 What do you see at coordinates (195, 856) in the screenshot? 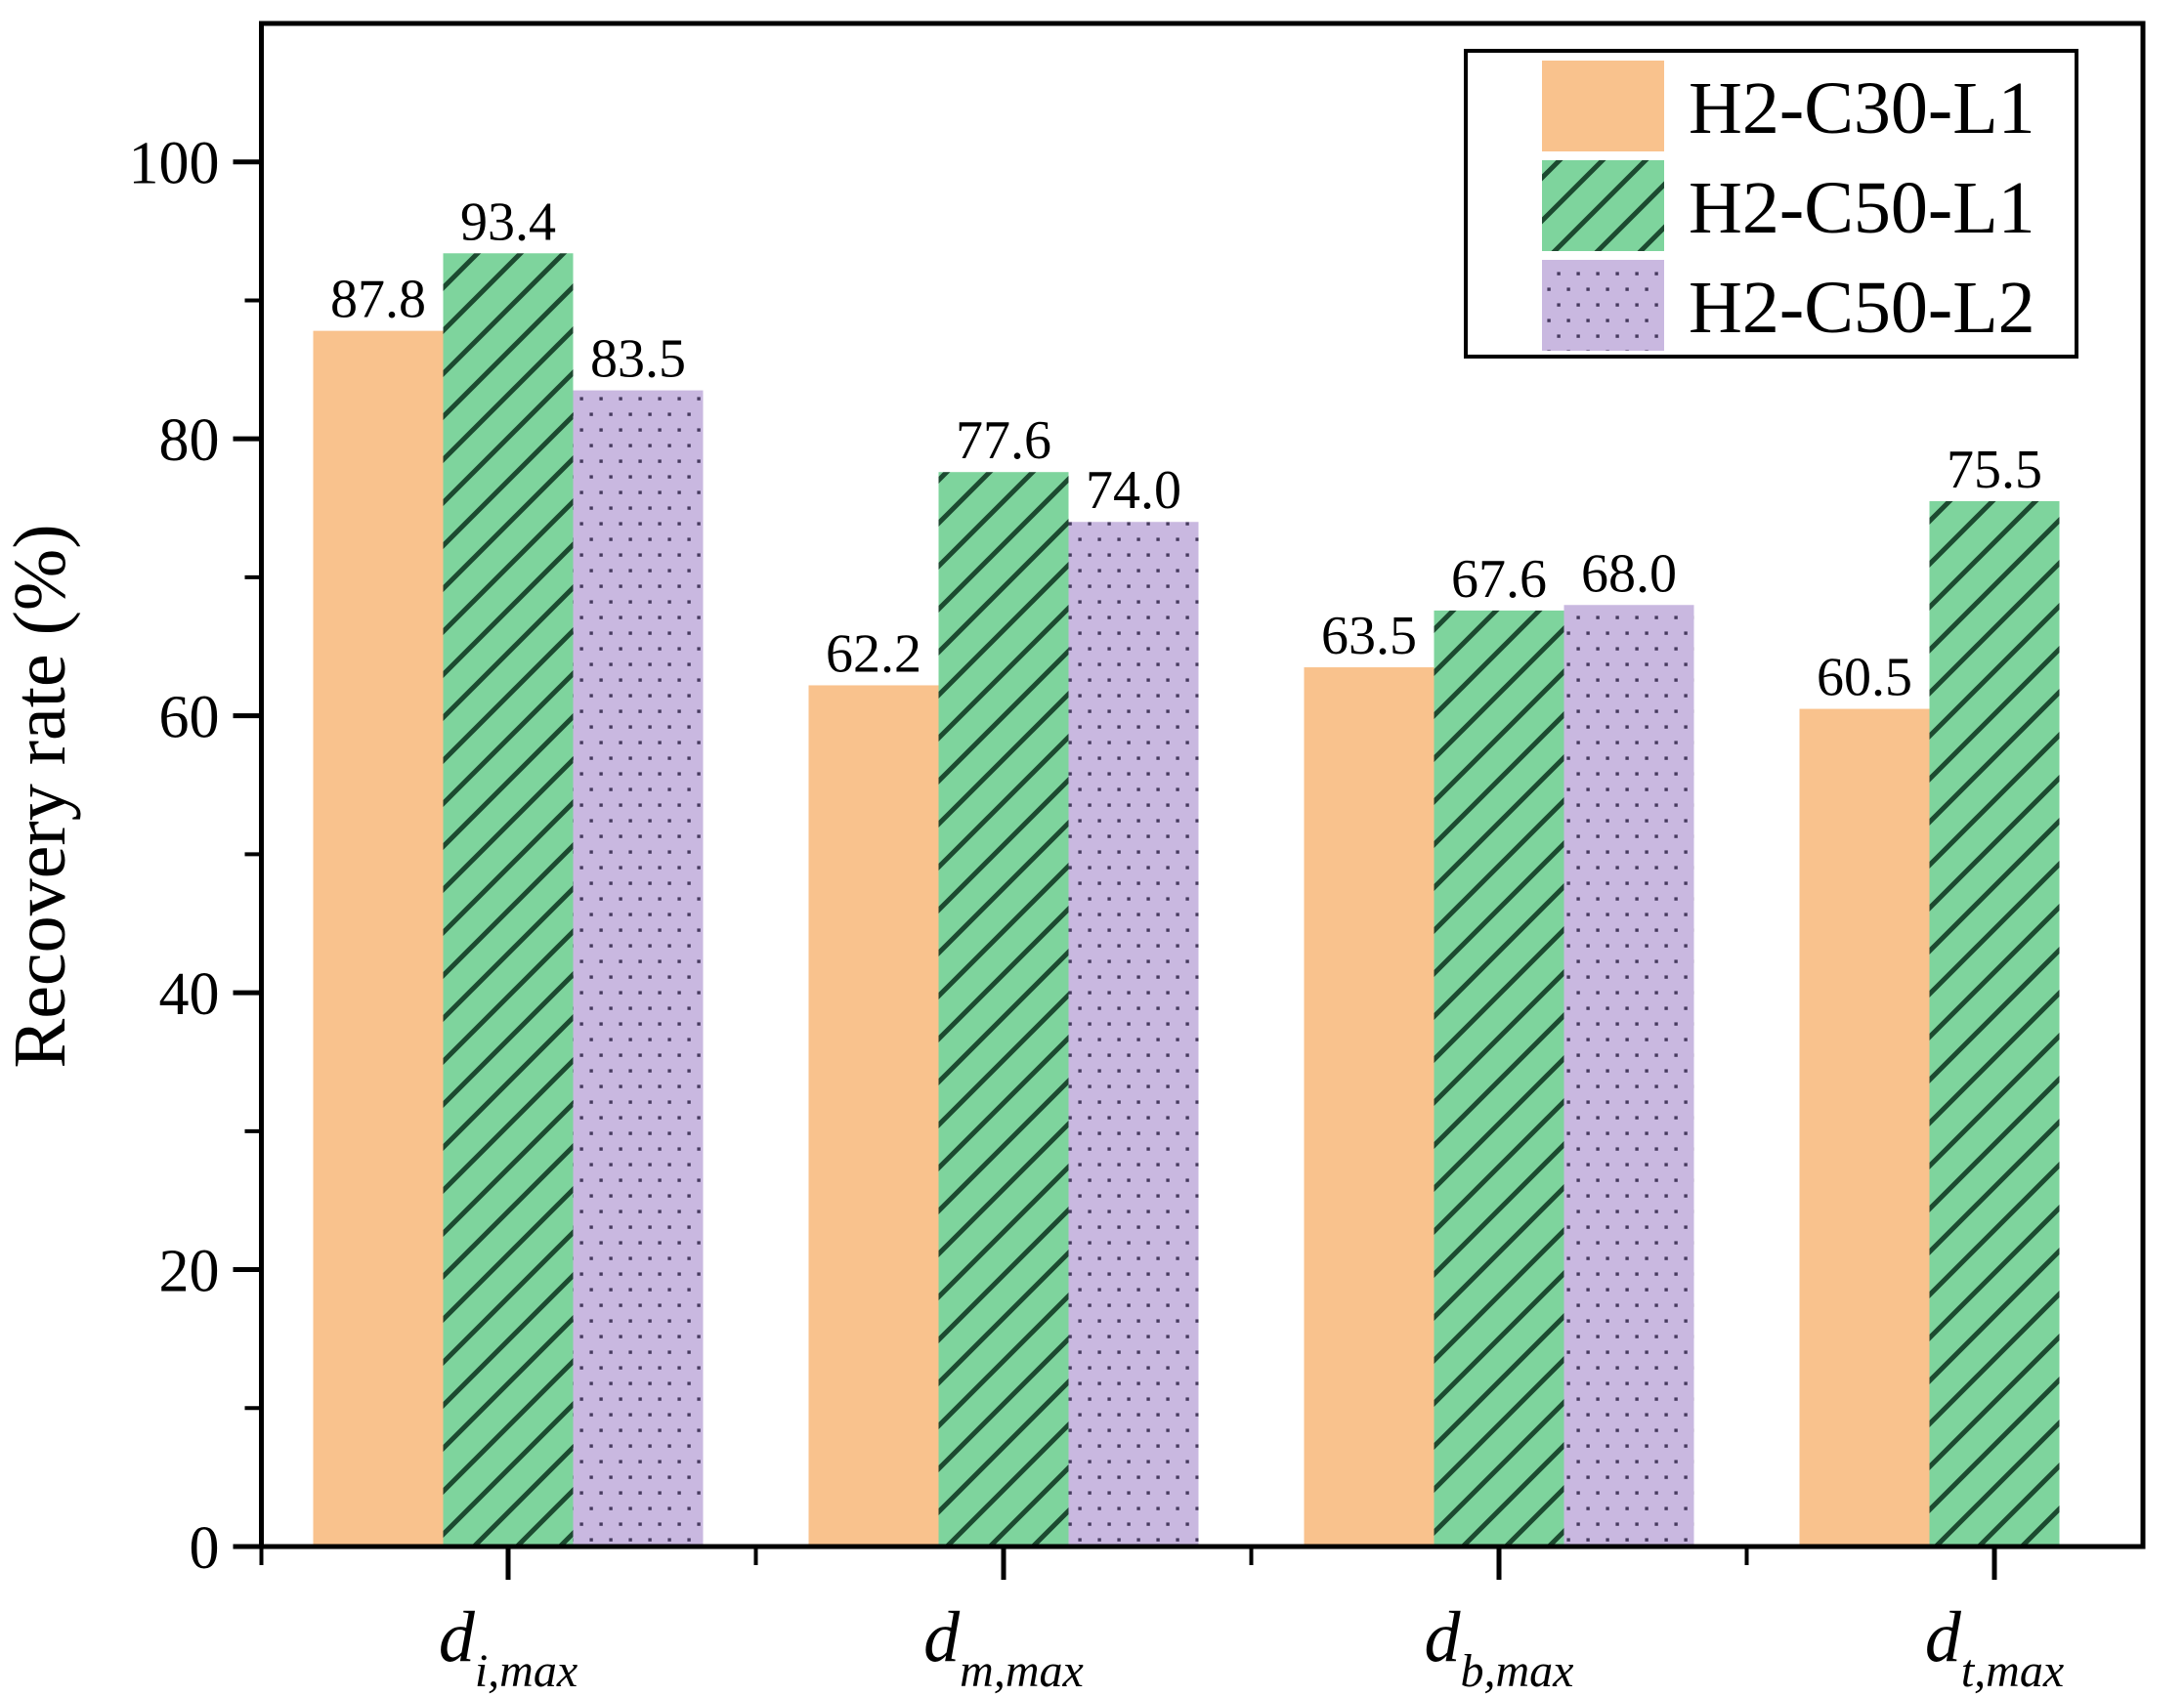
I see `y-axis: 0 20 40 60 80 100` at bounding box center [195, 856].